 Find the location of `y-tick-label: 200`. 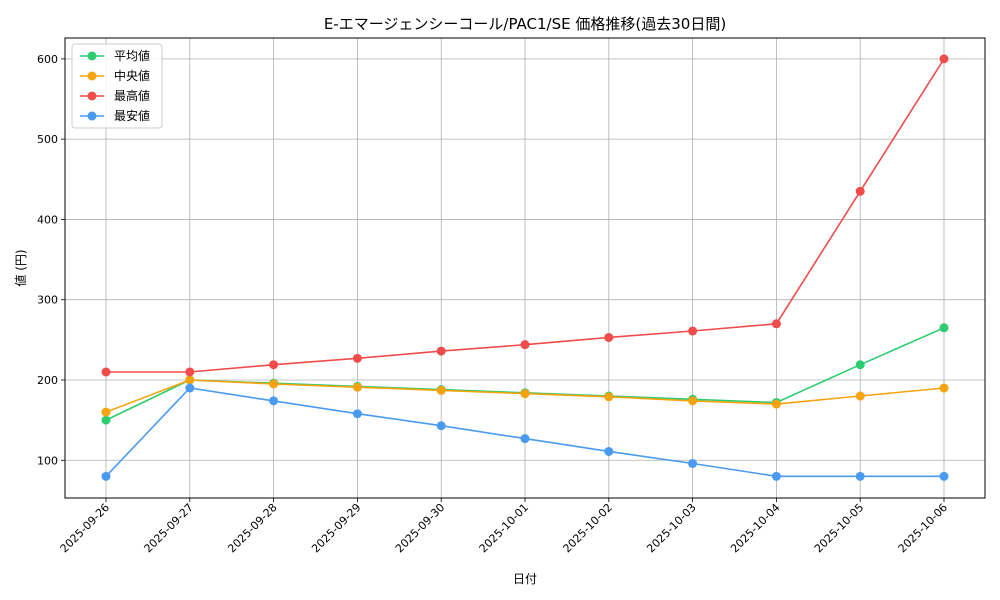

y-tick-label: 200 is located at coordinates (47, 380).